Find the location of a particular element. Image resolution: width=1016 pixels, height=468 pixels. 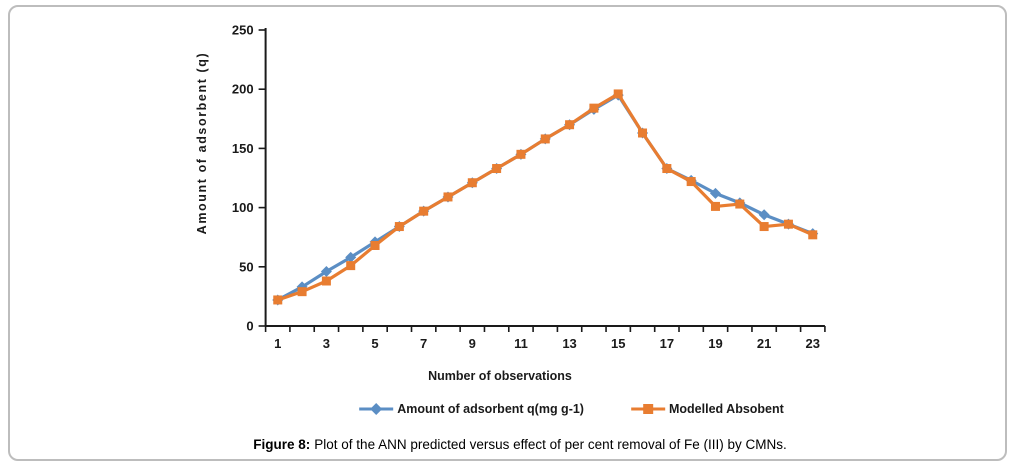

legend-marker-diamond-icon is located at coordinates (376, 409).